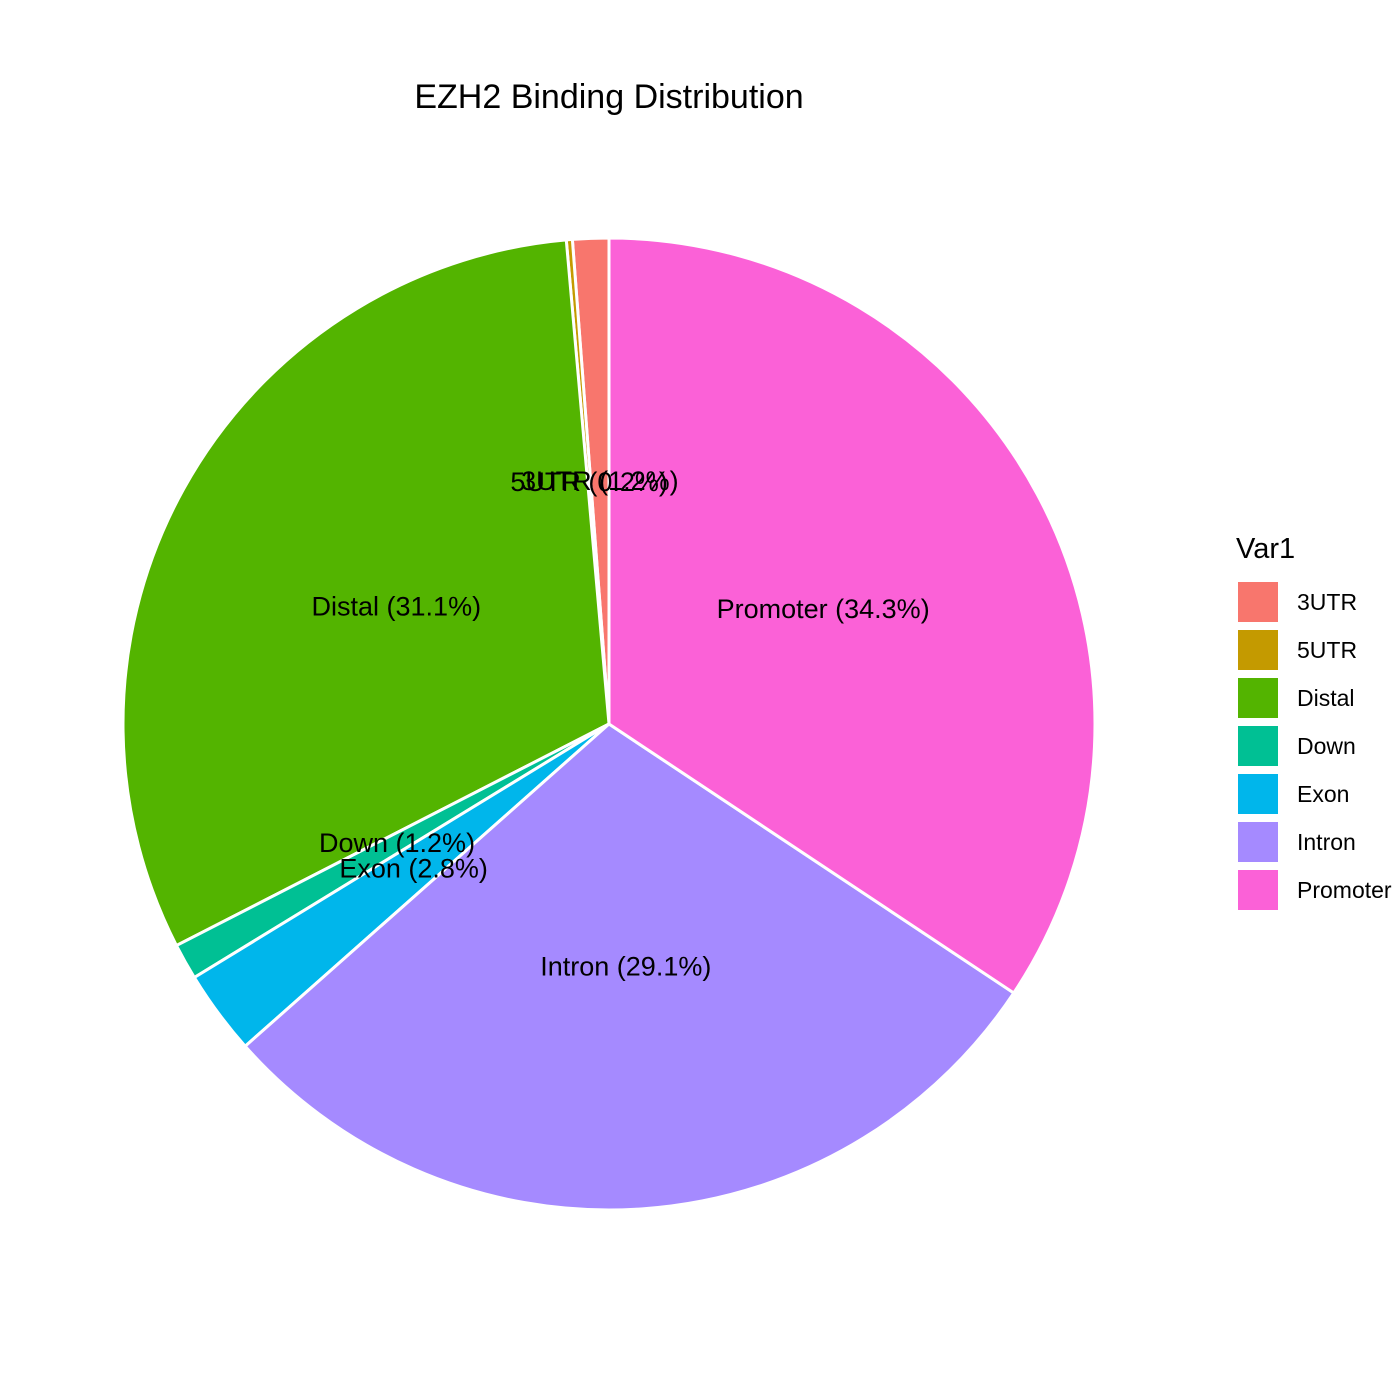  Describe the element at coordinates (1265, 549) in the screenshot. I see `legend-title: Var1` at that location.